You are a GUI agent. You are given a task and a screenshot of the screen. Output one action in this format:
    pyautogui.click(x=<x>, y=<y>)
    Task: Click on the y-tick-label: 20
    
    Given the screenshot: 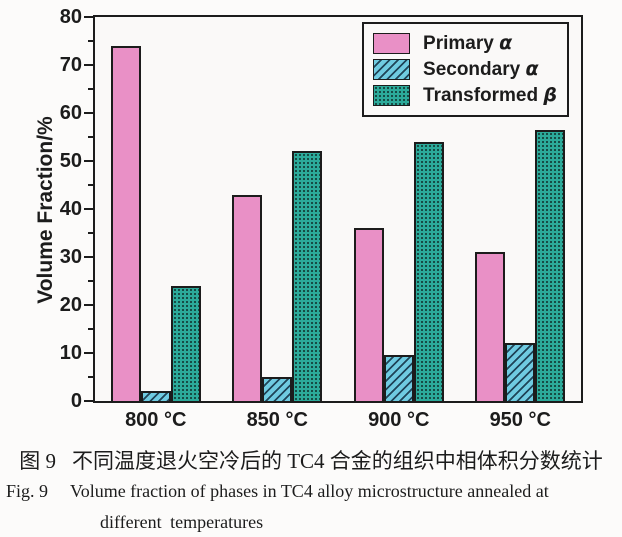 What is the action you would take?
    pyautogui.click(x=70, y=305)
    